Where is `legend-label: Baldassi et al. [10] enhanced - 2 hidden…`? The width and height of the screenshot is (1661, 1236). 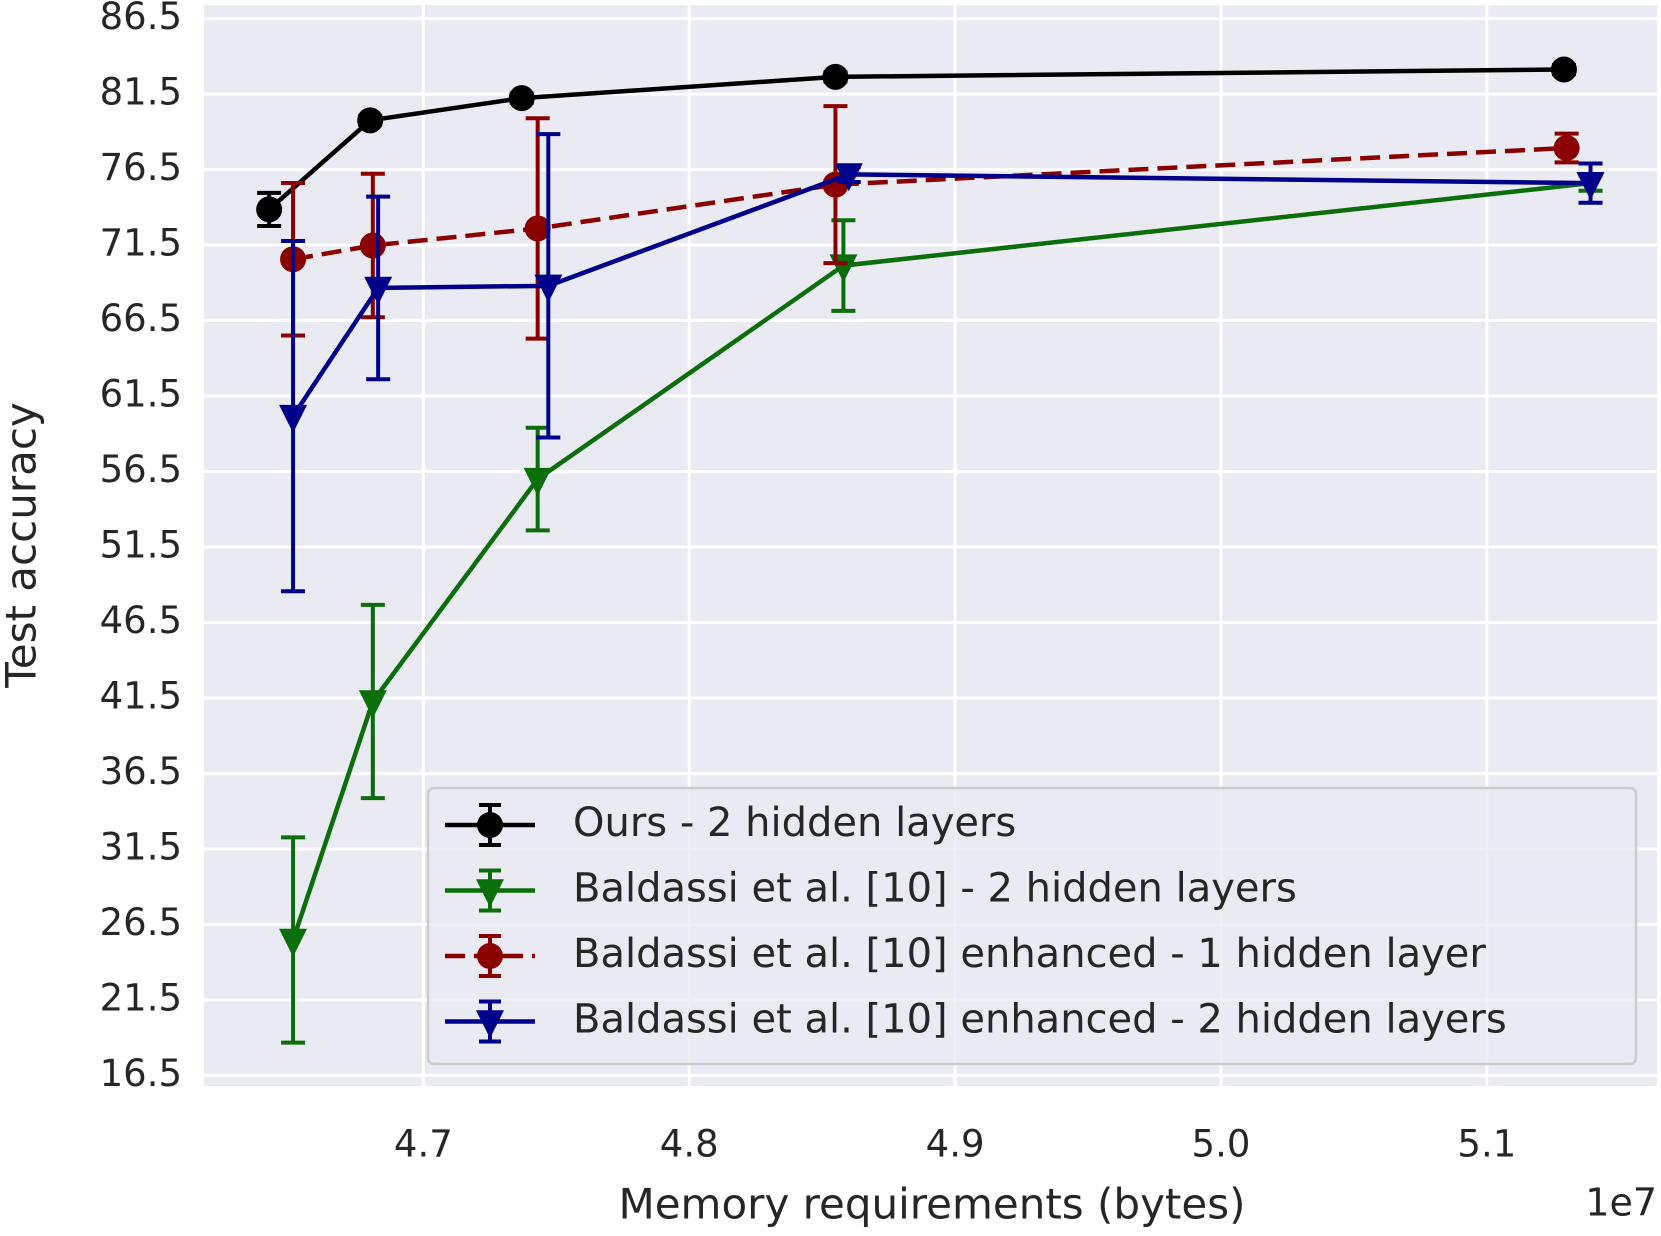
legend-label: Baldassi et al. [10] enhanced - 2 hidden… is located at coordinates (1040, 1020).